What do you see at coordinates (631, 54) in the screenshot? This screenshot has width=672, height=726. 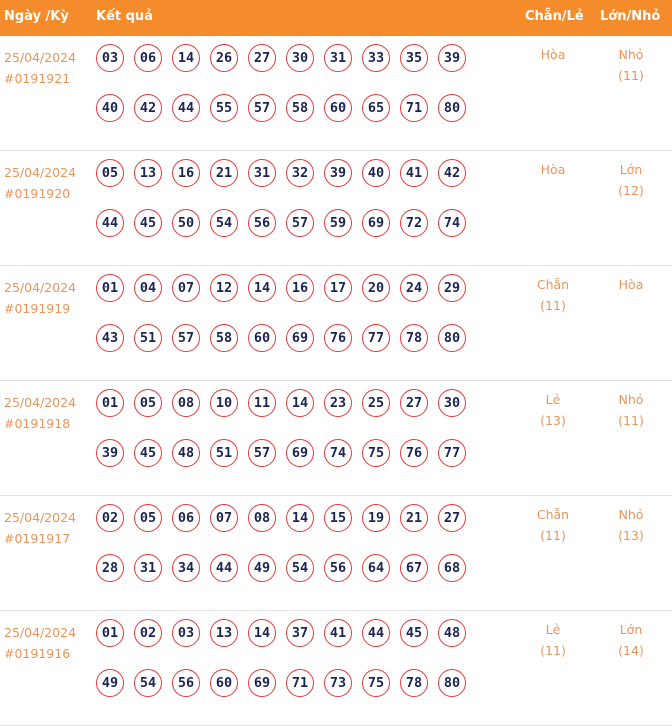 I see `result-label: Nhỏ` at bounding box center [631, 54].